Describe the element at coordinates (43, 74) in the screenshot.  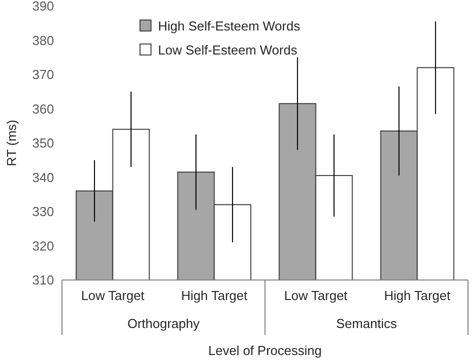
I see `y-tick-label: 370` at that location.